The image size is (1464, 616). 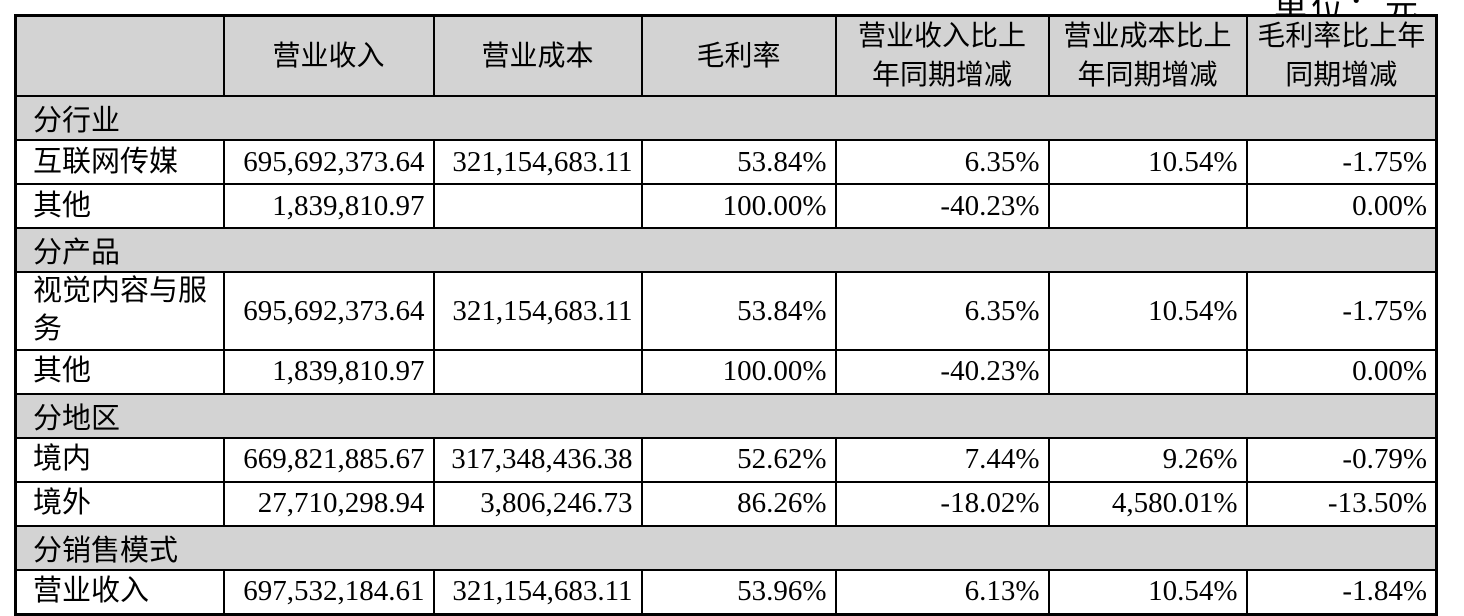 What do you see at coordinates (738, 592) in the screenshot?
I see `cell-gross-margin: 53.96%` at bounding box center [738, 592].